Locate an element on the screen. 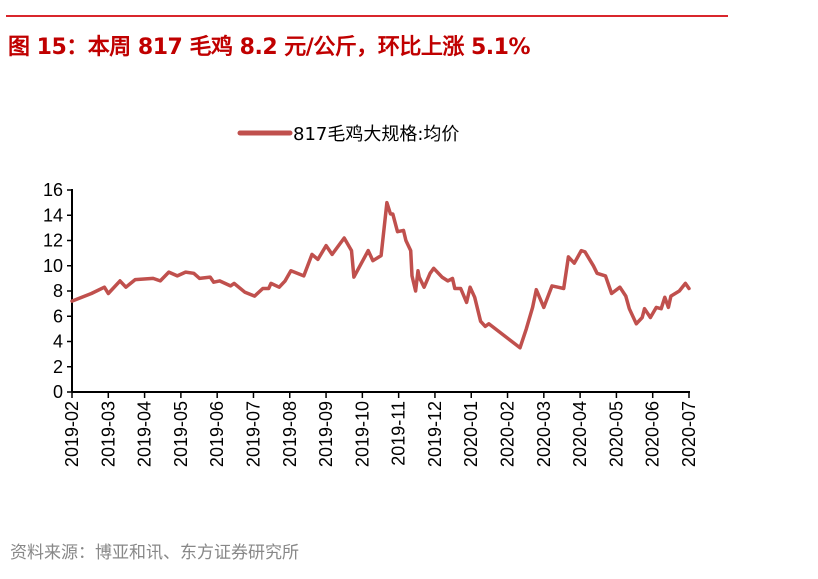 Image resolution: width=818 pixels, height=579 pixels. x-tick-label: 2019-12 is located at coordinates (435, 434).